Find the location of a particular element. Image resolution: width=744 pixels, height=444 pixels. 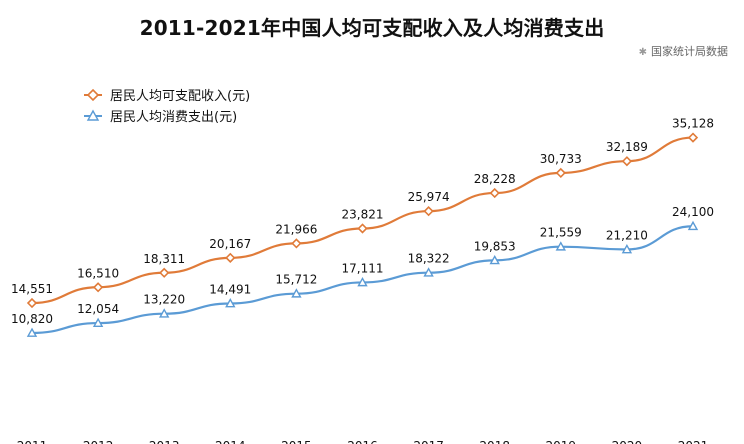

data-label: 21,966 is located at coordinates (296, 229).